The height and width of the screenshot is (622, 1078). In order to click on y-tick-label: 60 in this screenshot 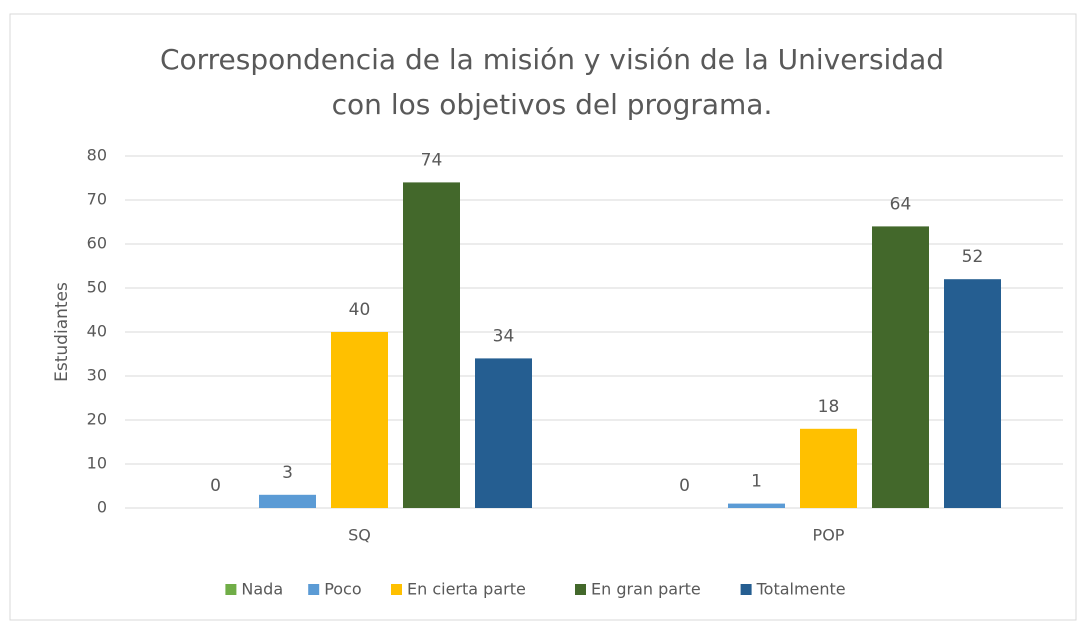, I will do `click(97, 243)`.